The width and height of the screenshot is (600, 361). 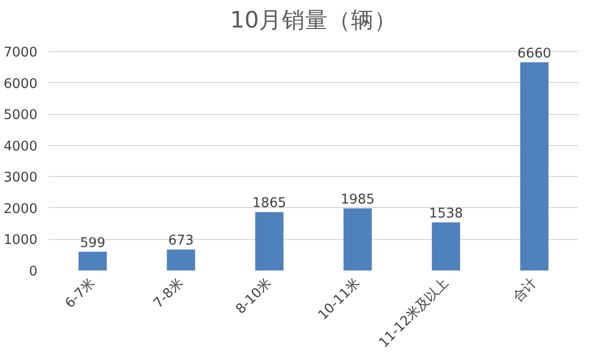 I want to click on y-tick-label: 2000, so click(x=21, y=209).